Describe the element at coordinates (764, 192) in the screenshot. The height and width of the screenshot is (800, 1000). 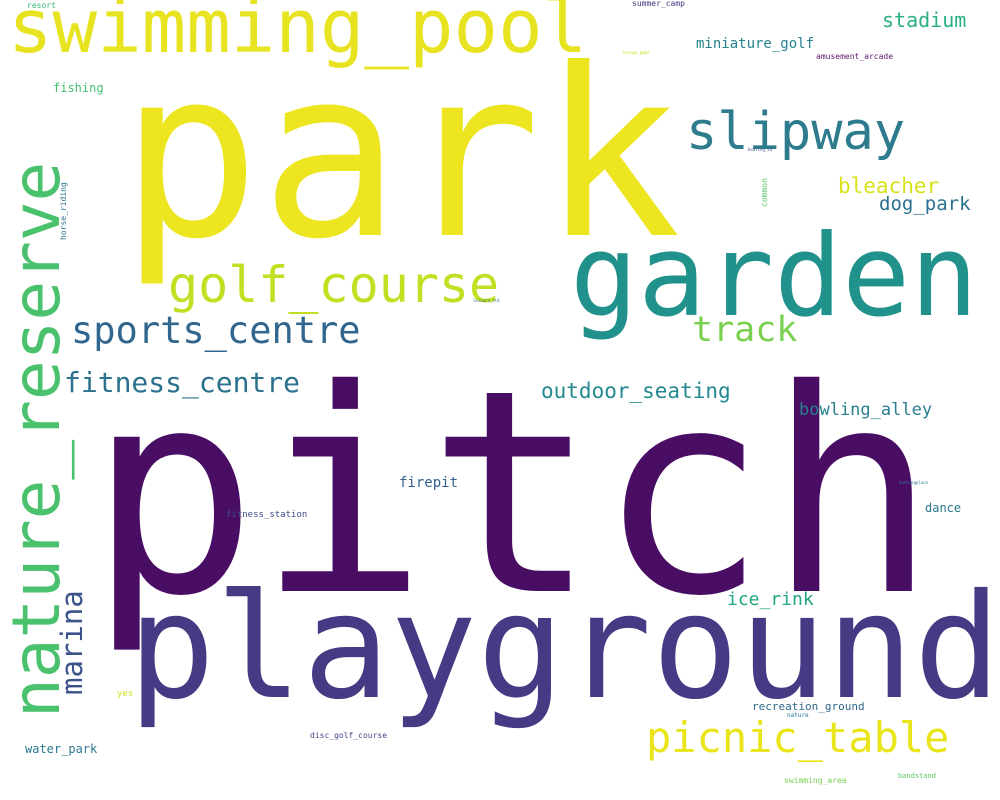
I see `word-common: common` at that location.